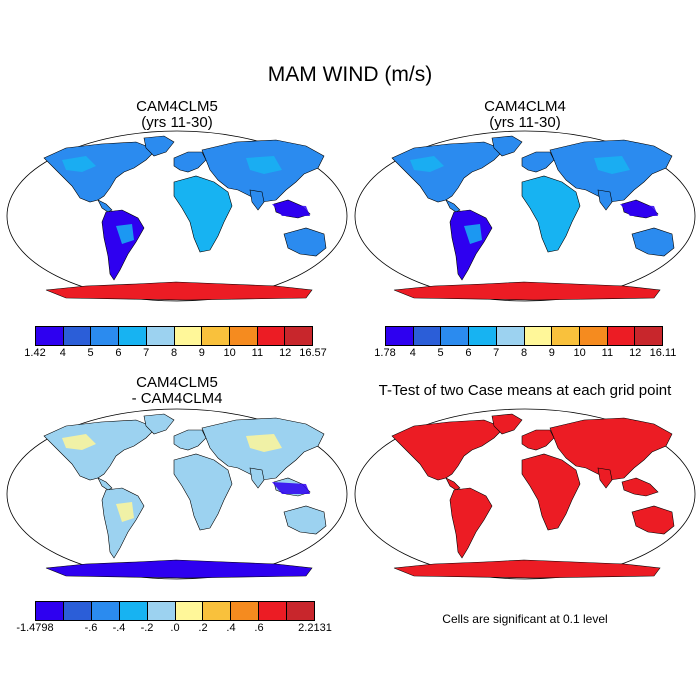  Describe the element at coordinates (147, 628) in the screenshot. I see `colorbar-tick-label: -.2` at that location.